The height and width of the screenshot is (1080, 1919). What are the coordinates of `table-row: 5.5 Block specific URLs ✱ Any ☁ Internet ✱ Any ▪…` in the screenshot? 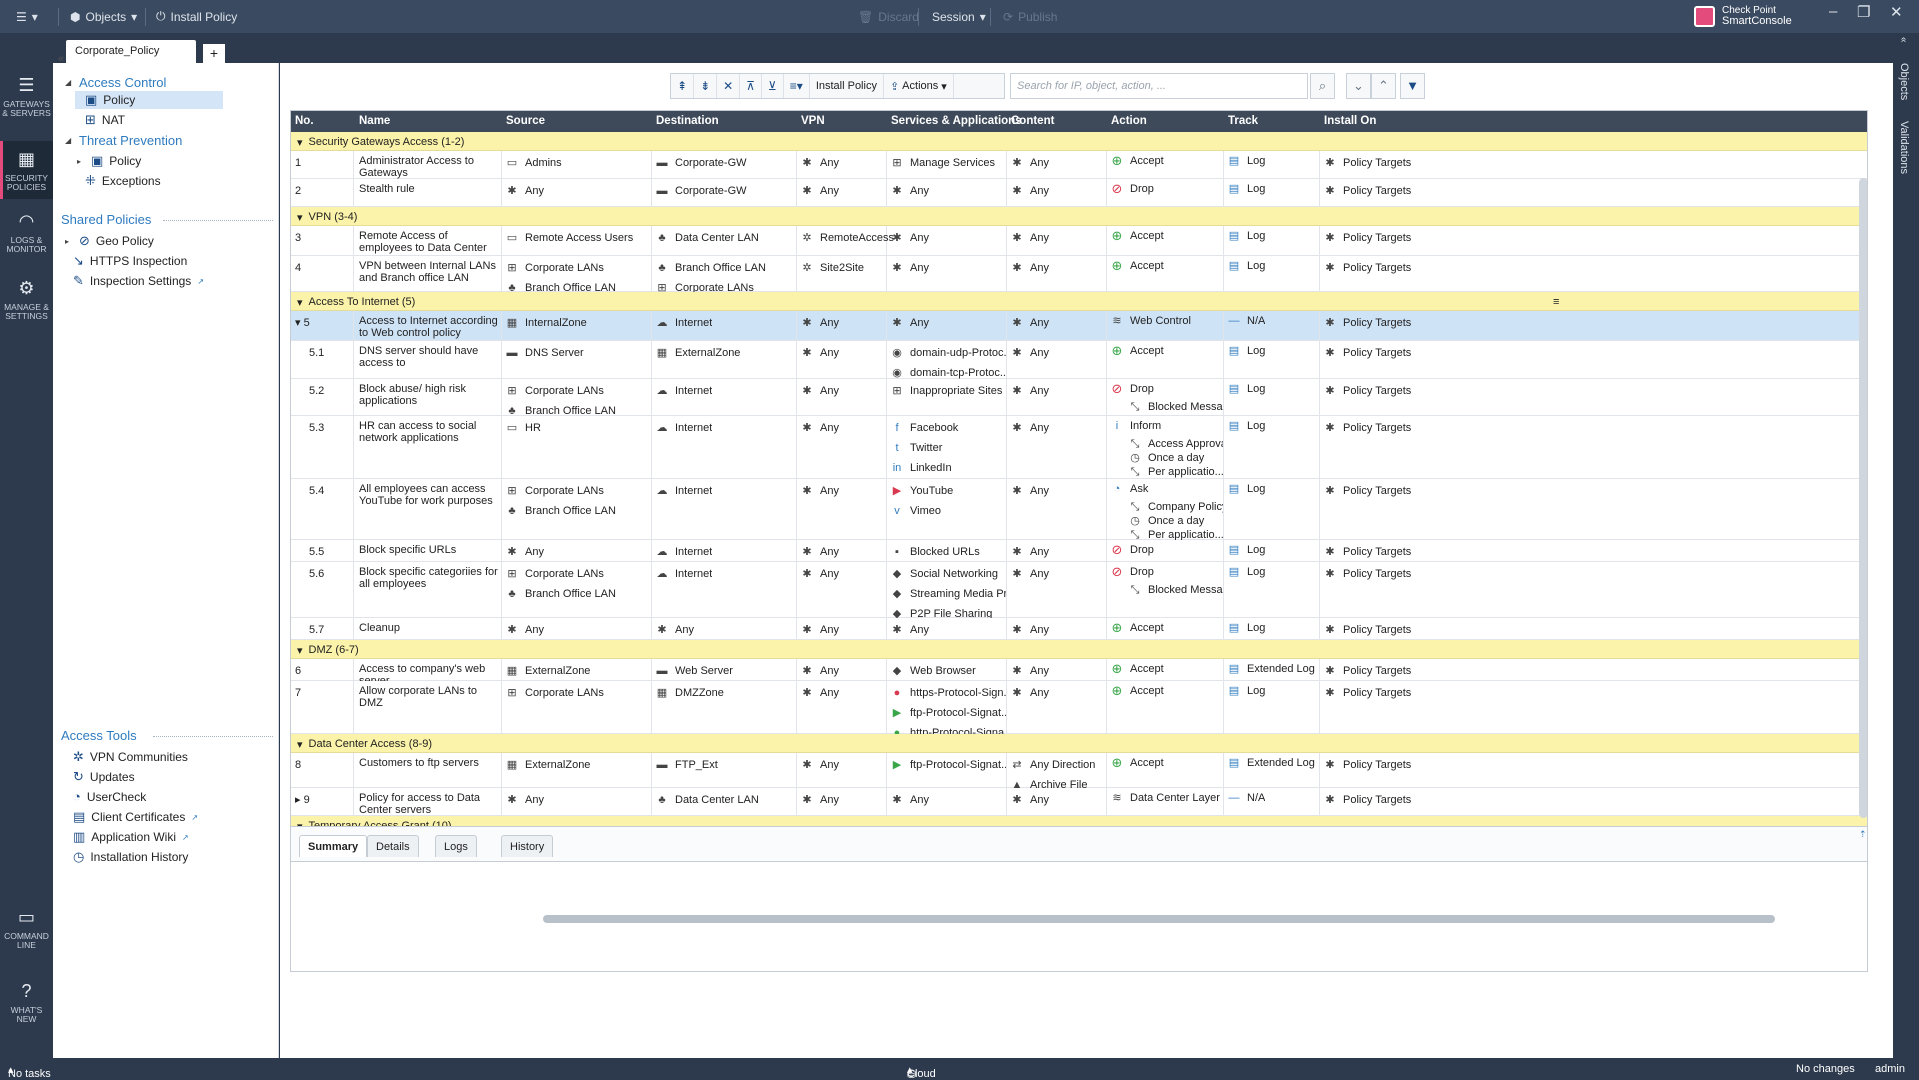 It's located at (1079, 551).